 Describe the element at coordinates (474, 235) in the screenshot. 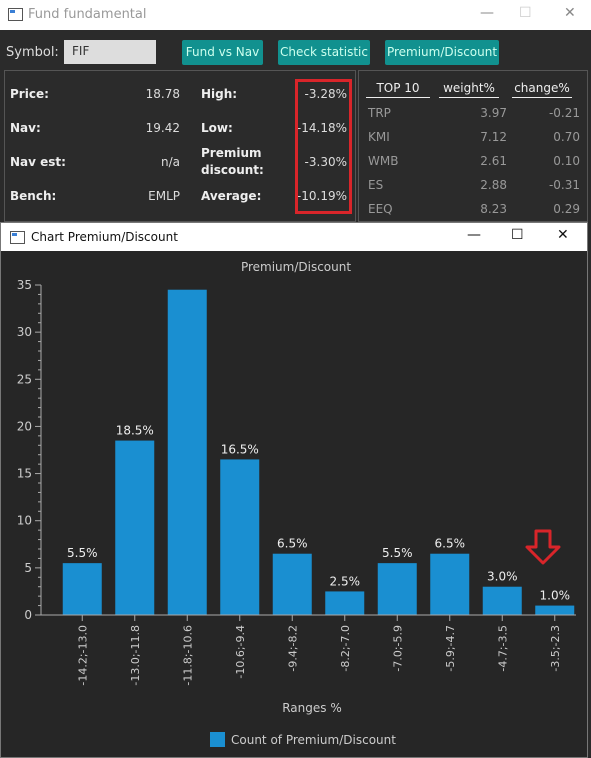

I see `chart-minimize-icon: —` at that location.